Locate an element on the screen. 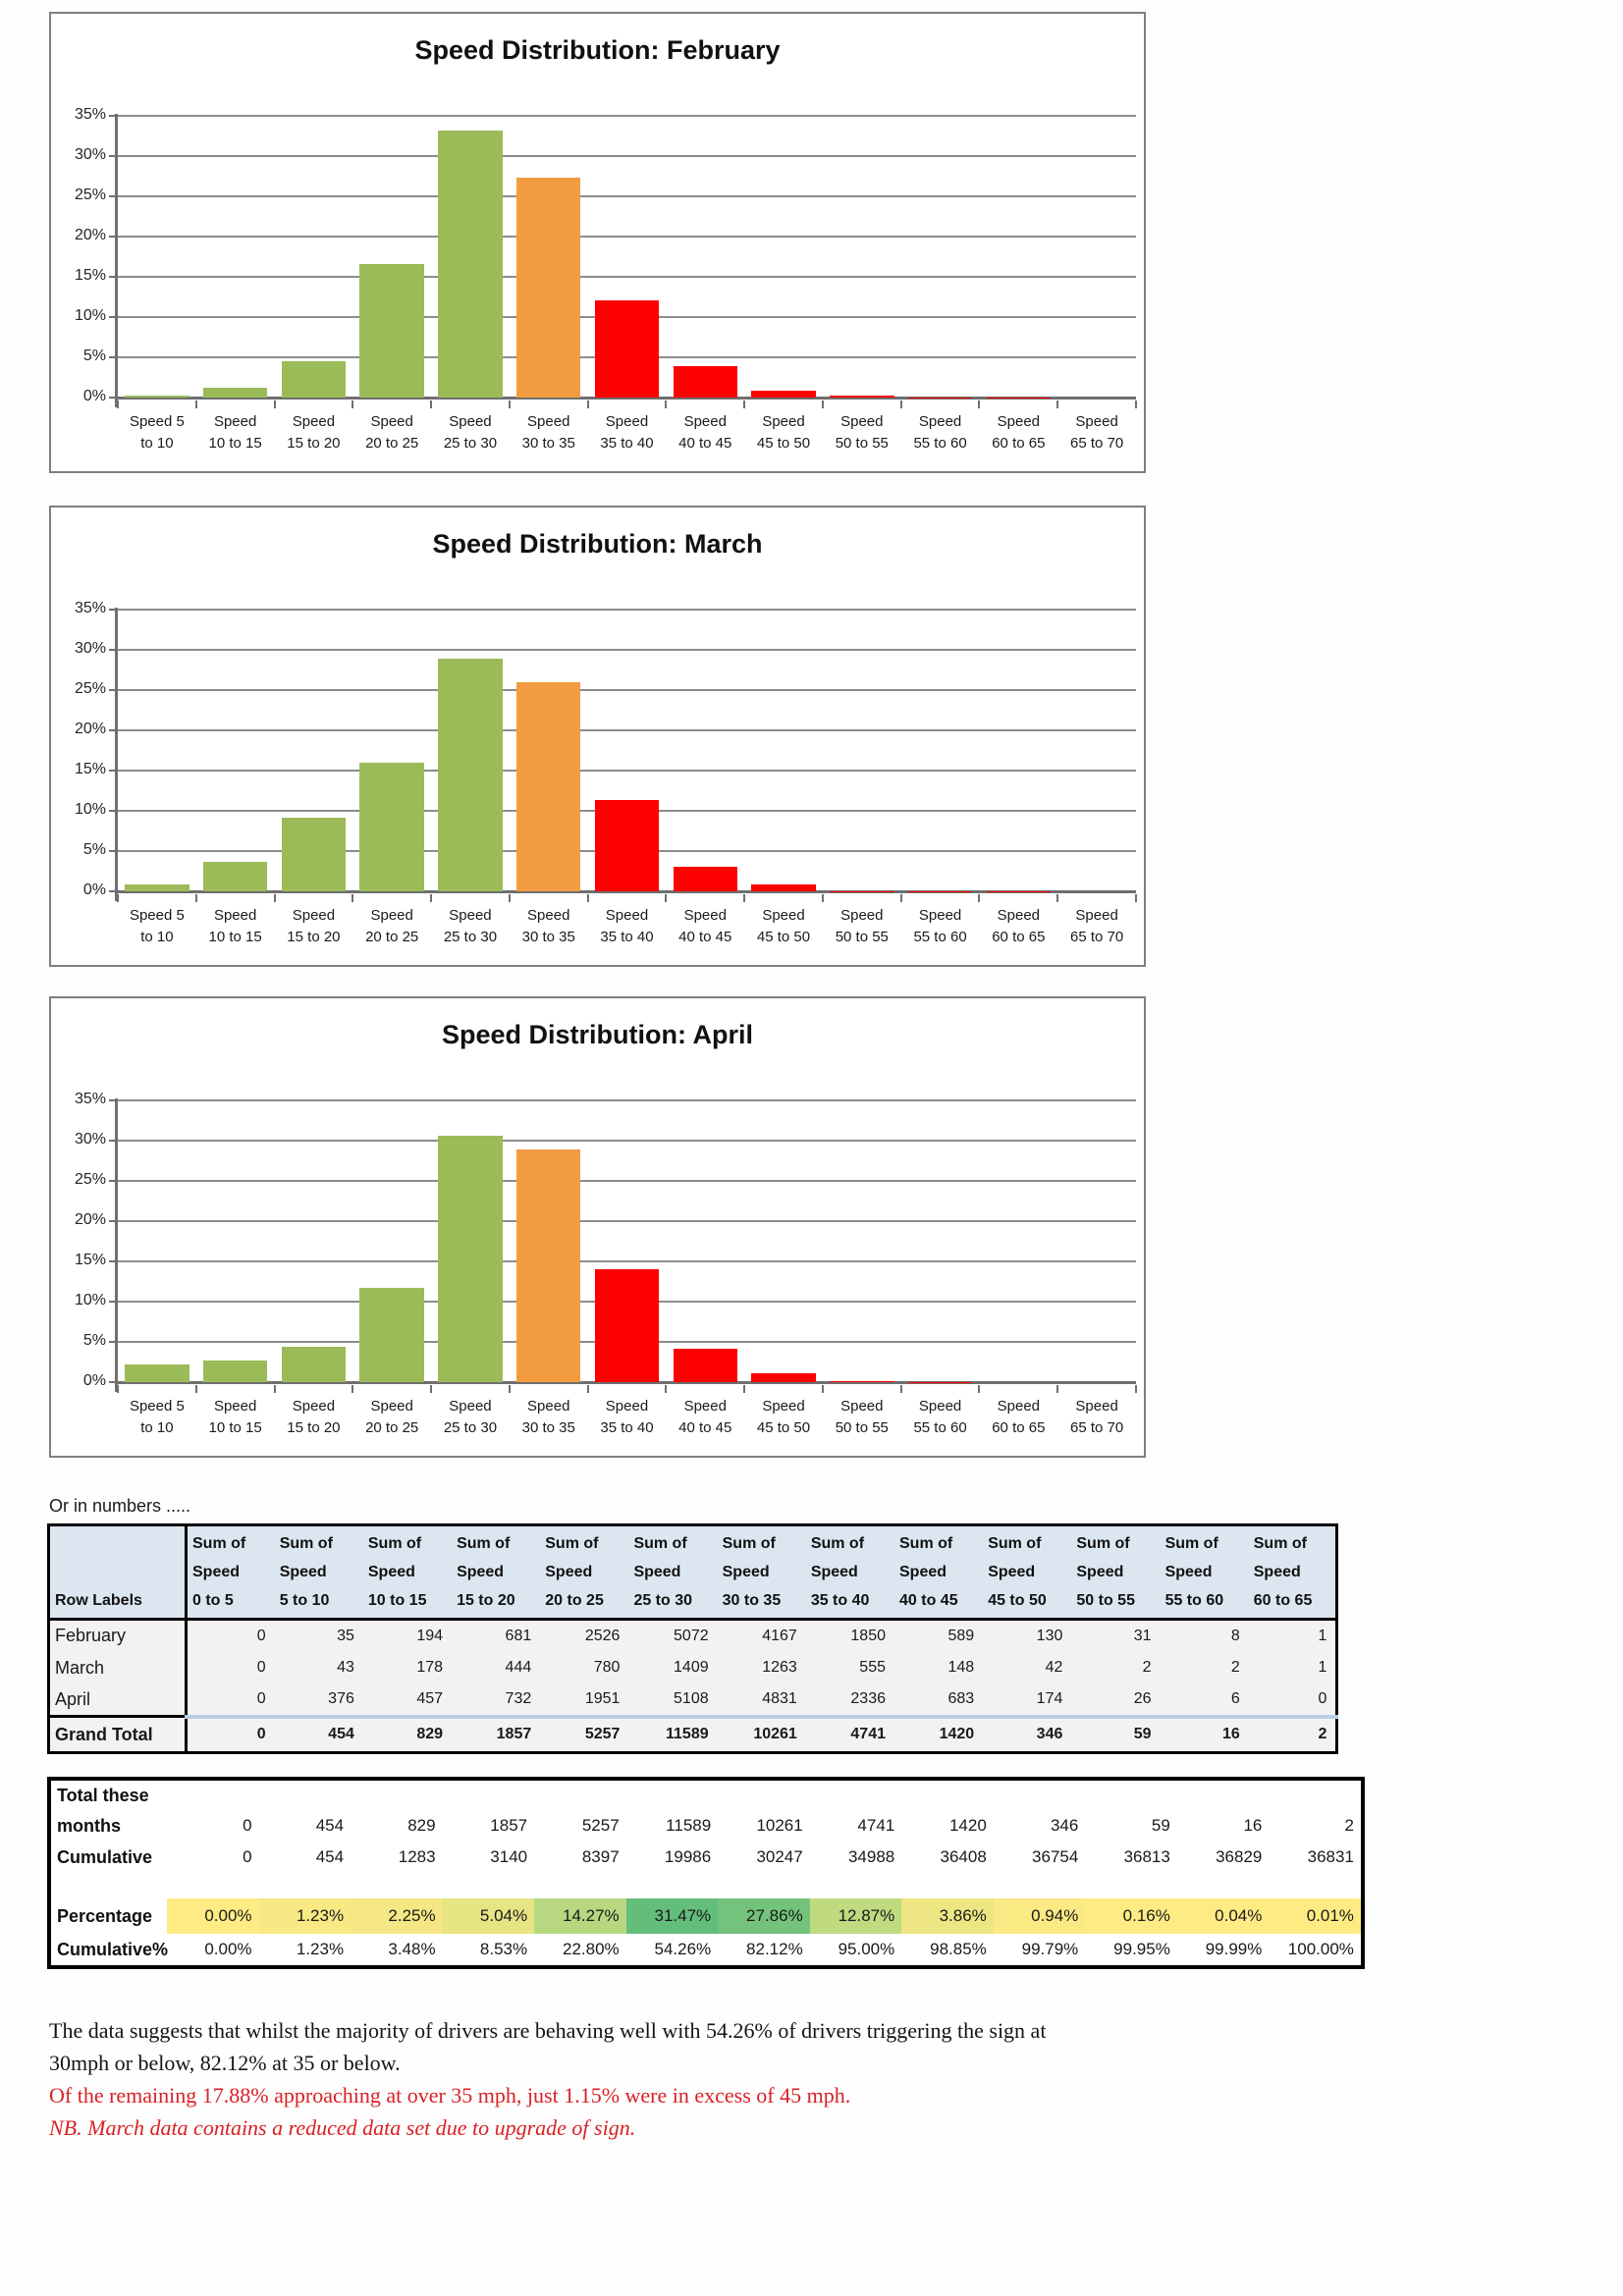 The width and height of the screenshot is (1623, 2296). cumulative-cell: 30247 is located at coordinates (779, 1857).